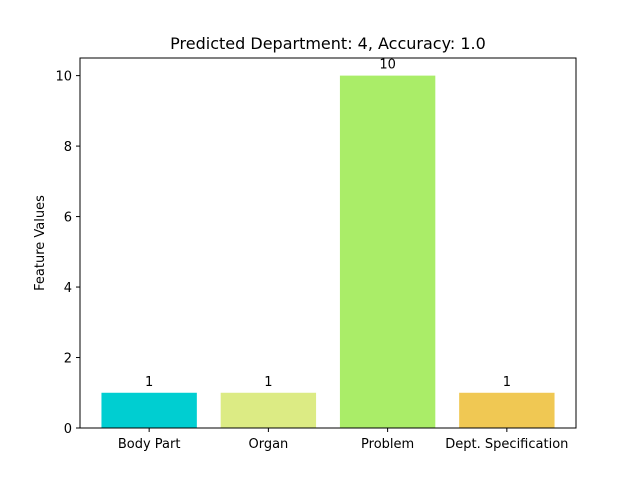 This screenshot has width=640, height=480. Describe the element at coordinates (328, 43) in the screenshot. I see `chart-title: Predicted Department: 4, Accuracy: 1.0` at that location.